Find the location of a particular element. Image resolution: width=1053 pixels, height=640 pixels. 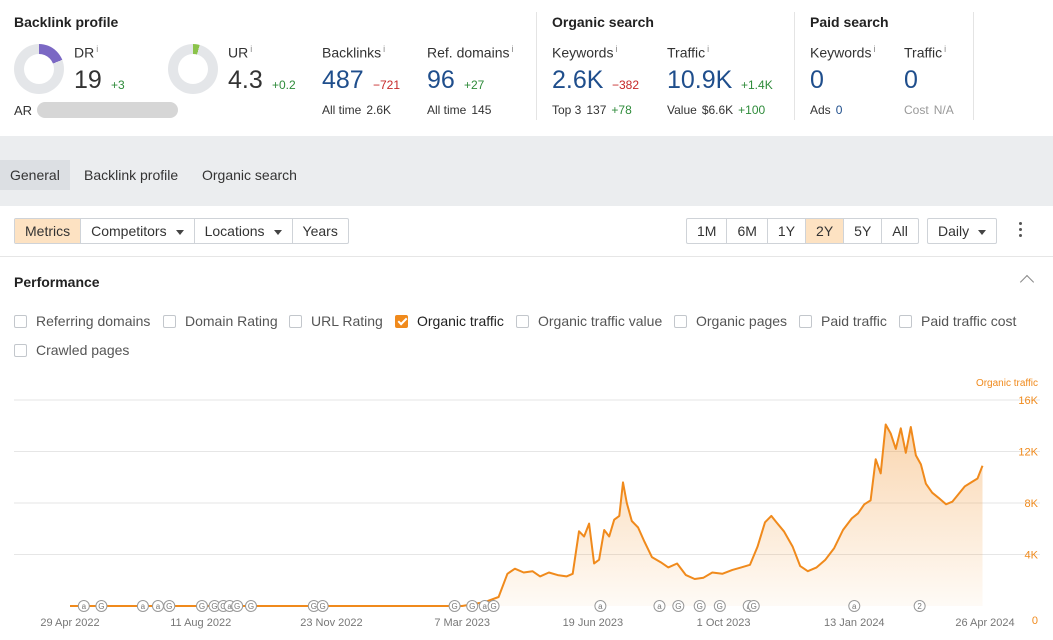

tab-organic-search: Organic search is located at coordinates (249, 175).